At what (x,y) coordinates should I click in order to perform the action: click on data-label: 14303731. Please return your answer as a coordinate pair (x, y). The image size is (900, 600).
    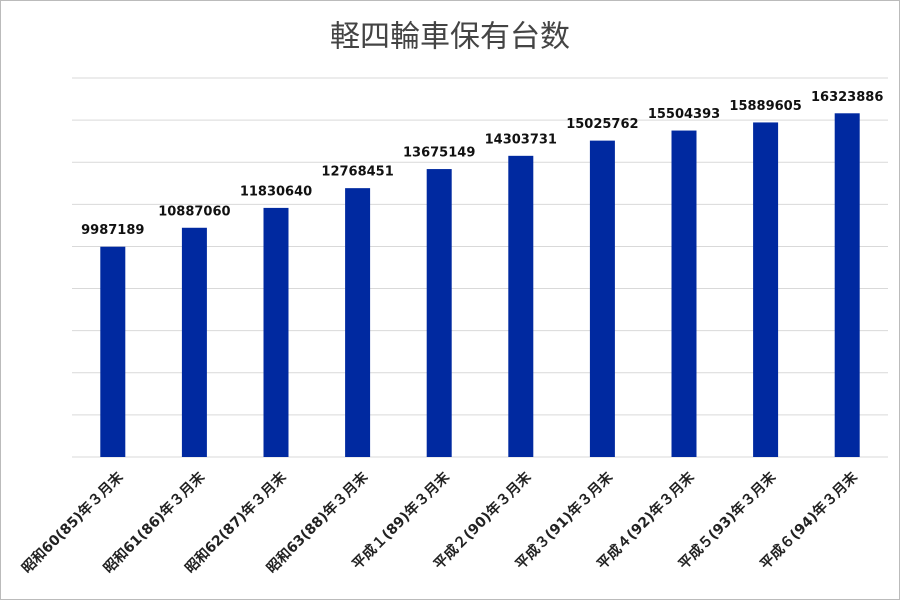
    Looking at the image, I should click on (521, 139).